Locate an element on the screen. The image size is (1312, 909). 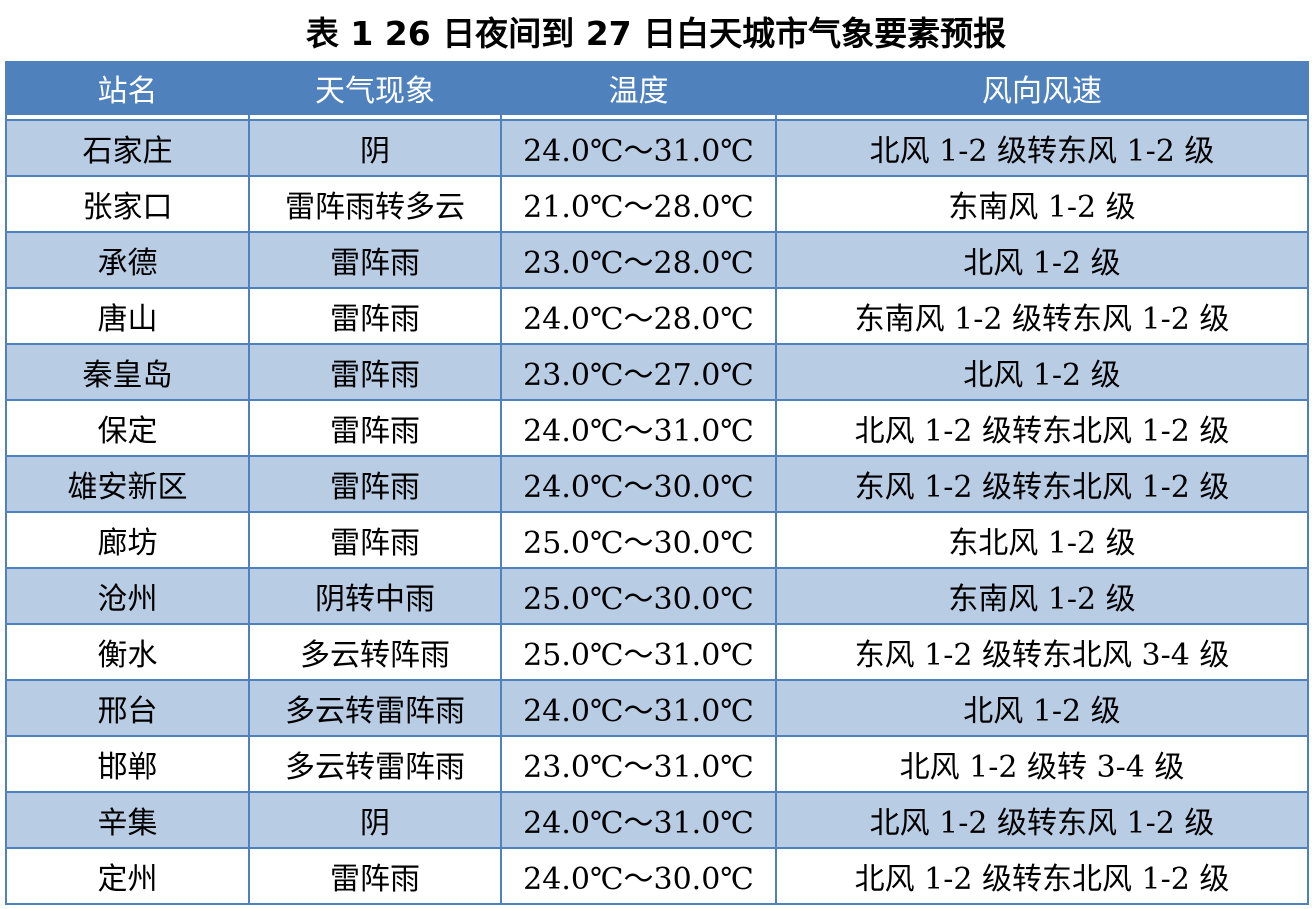
station-cell: 沧州 is located at coordinates (127, 596).